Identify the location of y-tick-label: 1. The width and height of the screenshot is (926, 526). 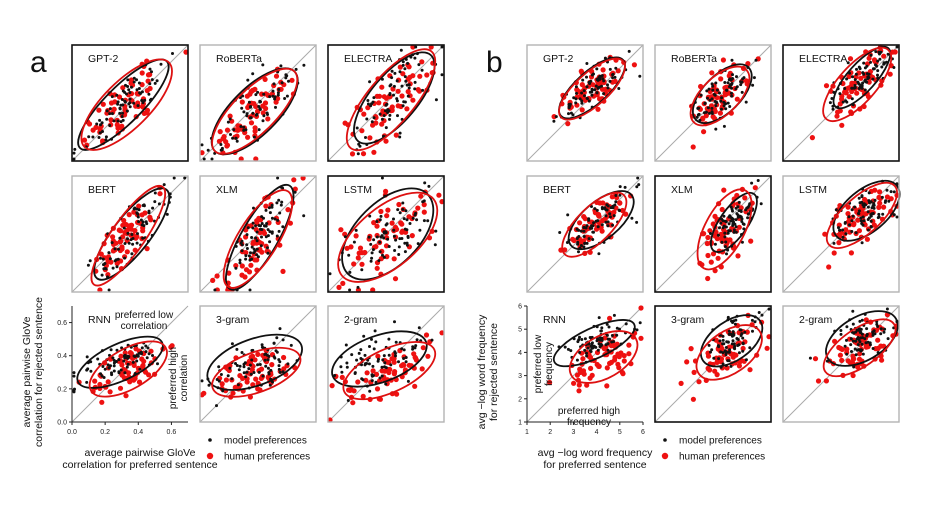
(520, 423).